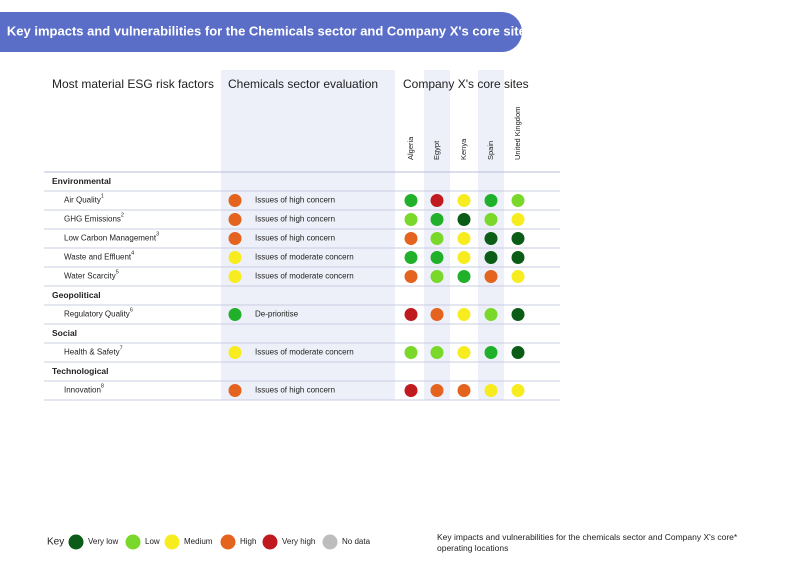 The width and height of the screenshot is (800, 564). What do you see at coordinates (131, 311) in the screenshot?
I see `label-note: 6` at bounding box center [131, 311].